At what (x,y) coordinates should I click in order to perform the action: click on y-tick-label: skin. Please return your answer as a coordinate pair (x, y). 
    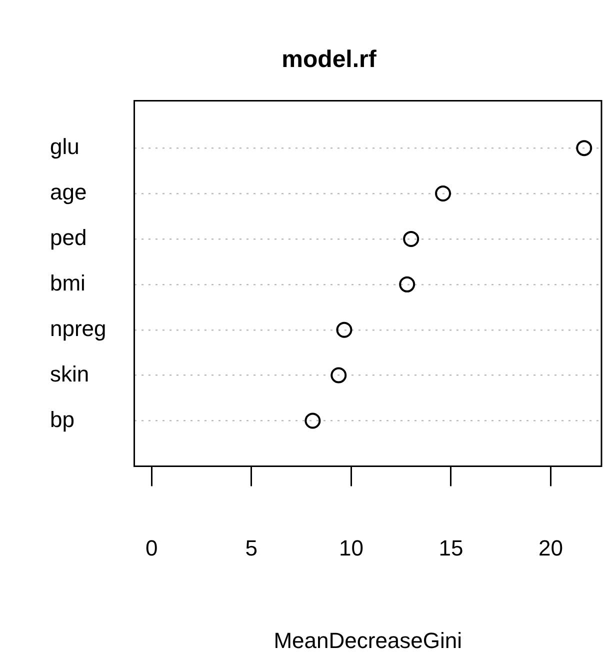
    Looking at the image, I should click on (70, 373).